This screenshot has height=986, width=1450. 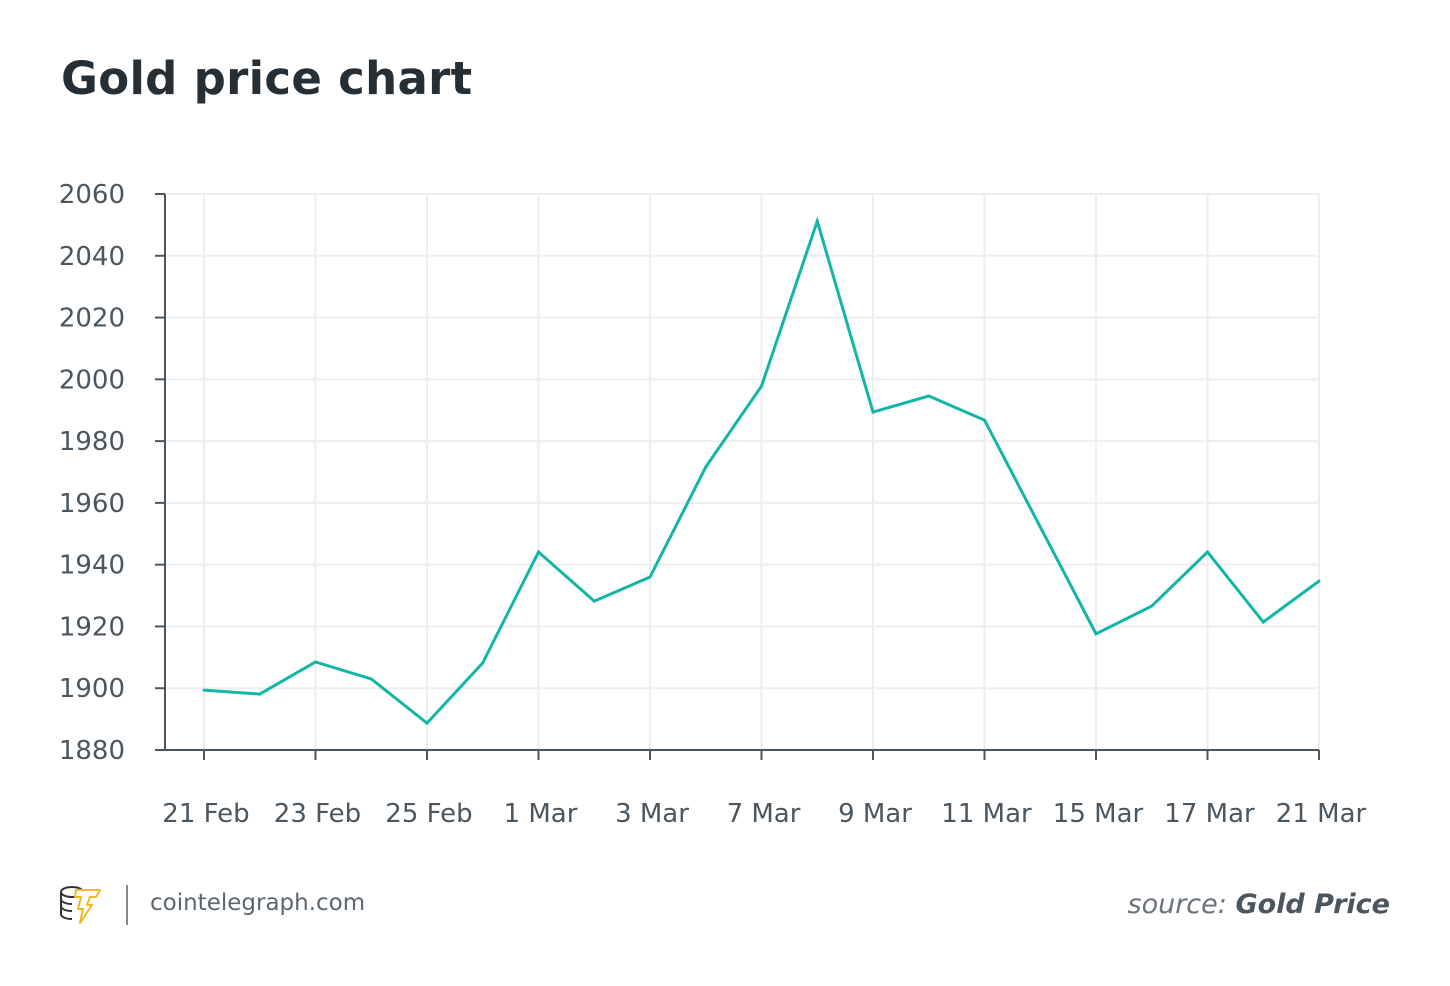 What do you see at coordinates (764, 814) in the screenshot?
I see `x-tick-label: 7 Mar` at bounding box center [764, 814].